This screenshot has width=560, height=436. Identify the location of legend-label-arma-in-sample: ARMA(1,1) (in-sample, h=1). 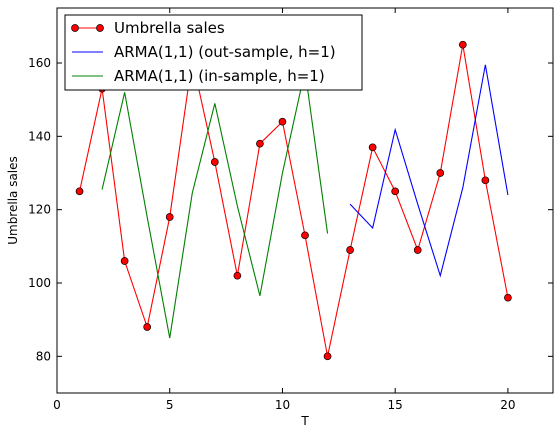
(219, 76).